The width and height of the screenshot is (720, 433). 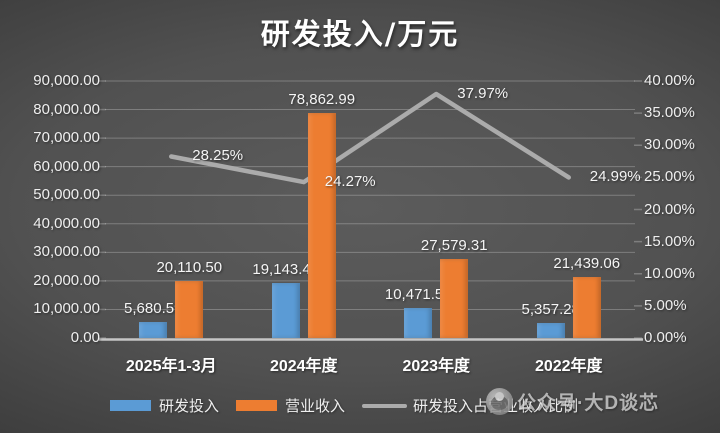 I want to click on bar-data-label: 5,357.28, so click(x=550, y=309).